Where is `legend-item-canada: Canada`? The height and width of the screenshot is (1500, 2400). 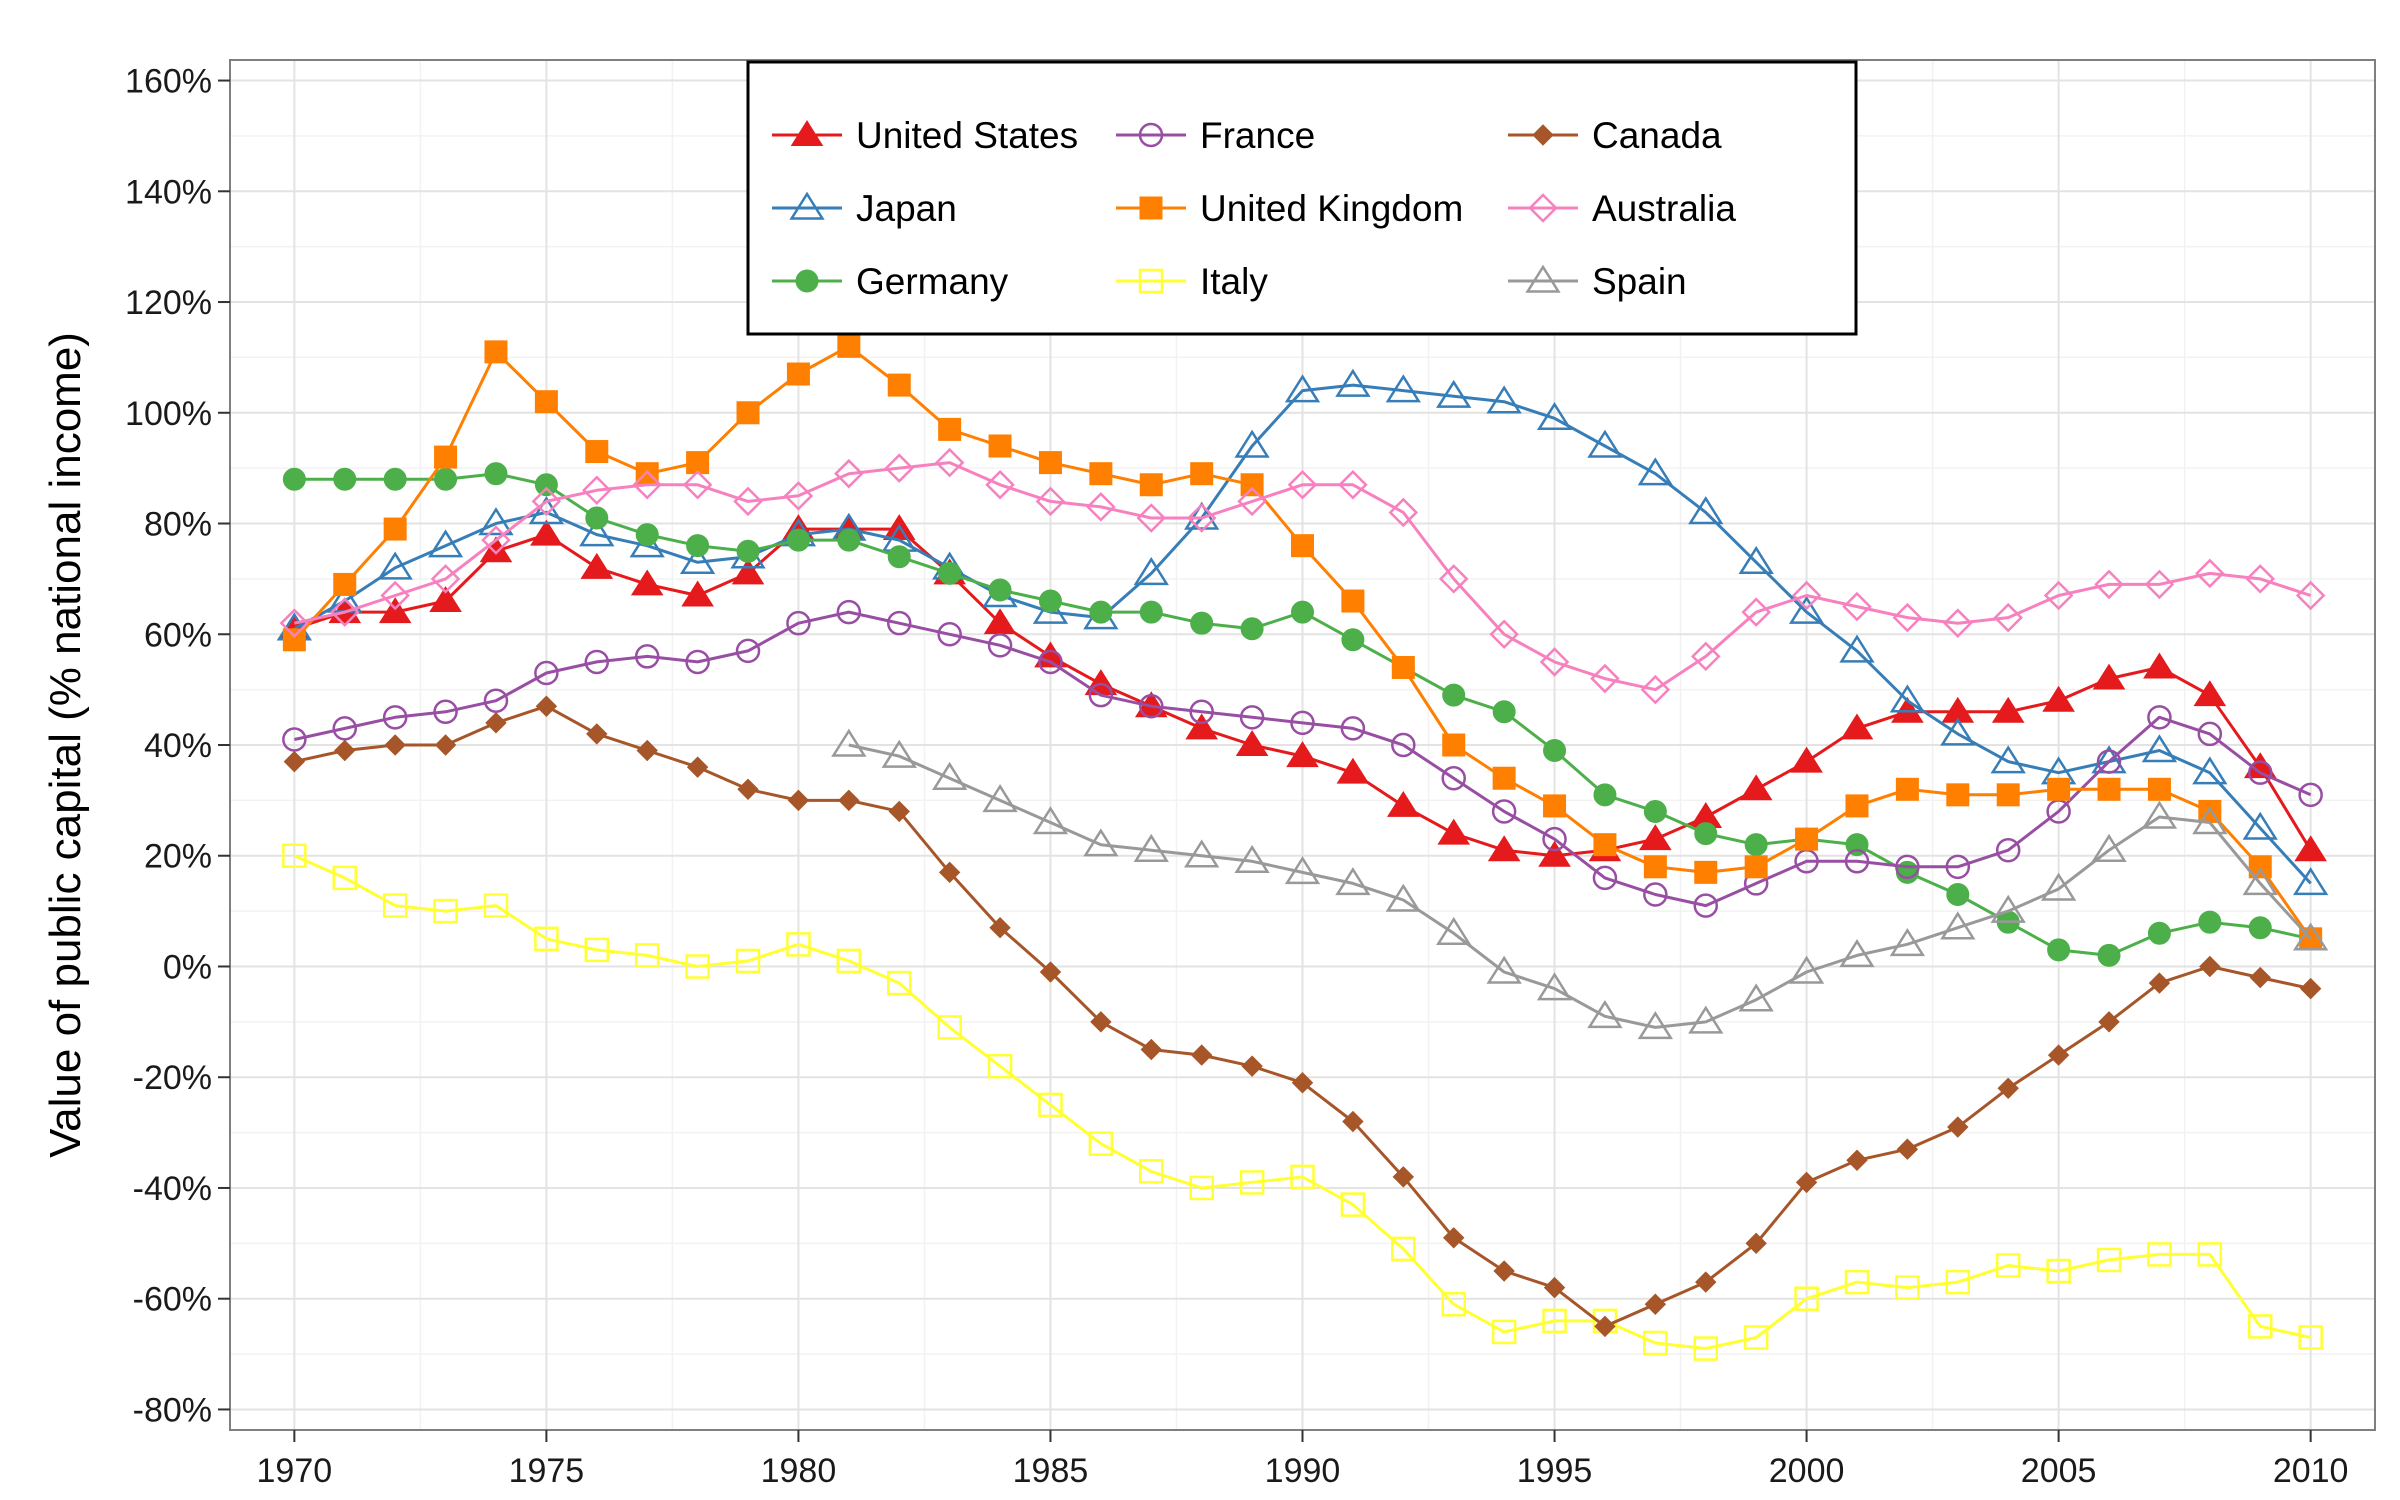
legend-item-canada: Canada is located at coordinates (1615, 135).